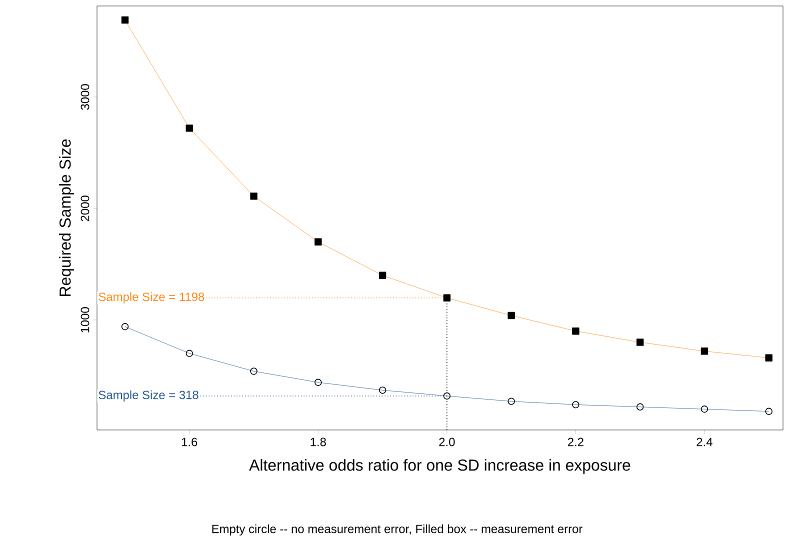  What do you see at coordinates (66, 217) in the screenshot?
I see `y-axis-title: Required Sample Size` at bounding box center [66, 217].